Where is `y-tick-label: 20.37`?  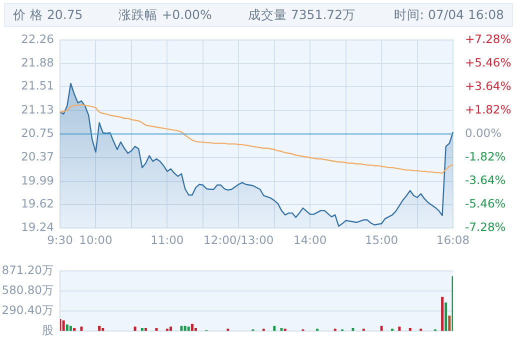 y-tick-label: 20.37 is located at coordinates (37, 157).